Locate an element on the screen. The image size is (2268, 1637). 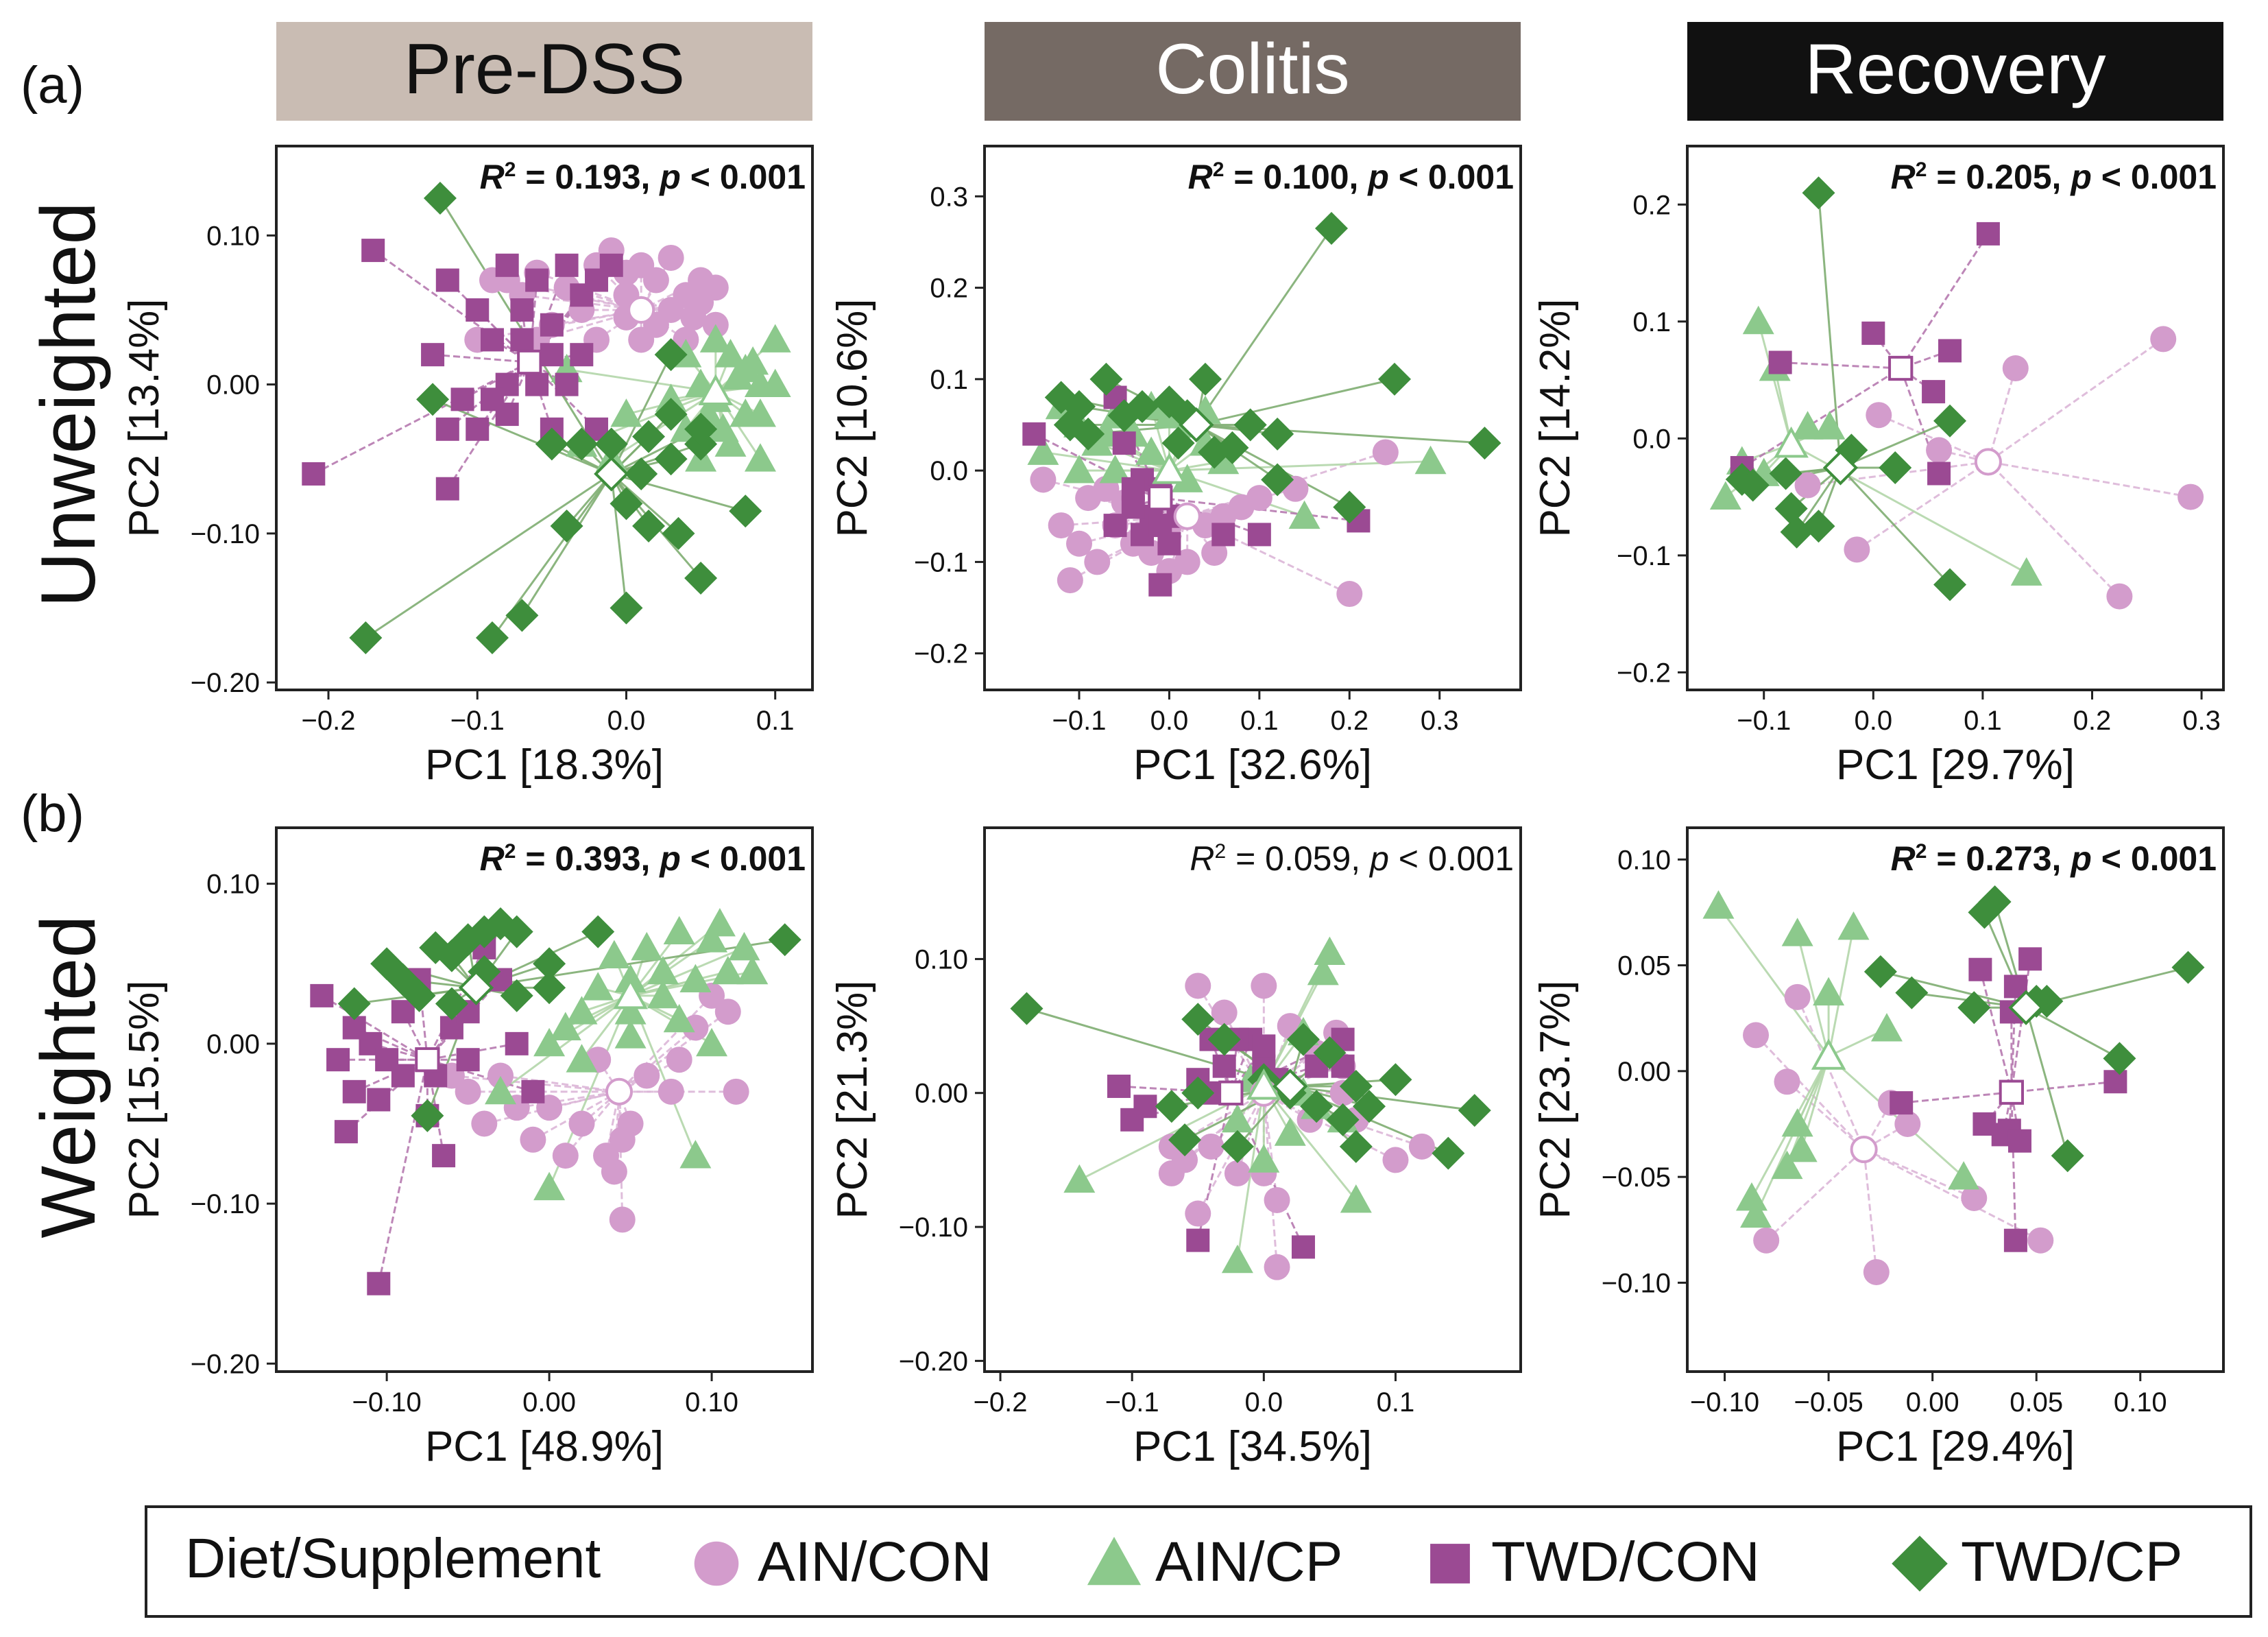
legend-item-ain-cp: AIN/CP is located at coordinates (1215, 1562).